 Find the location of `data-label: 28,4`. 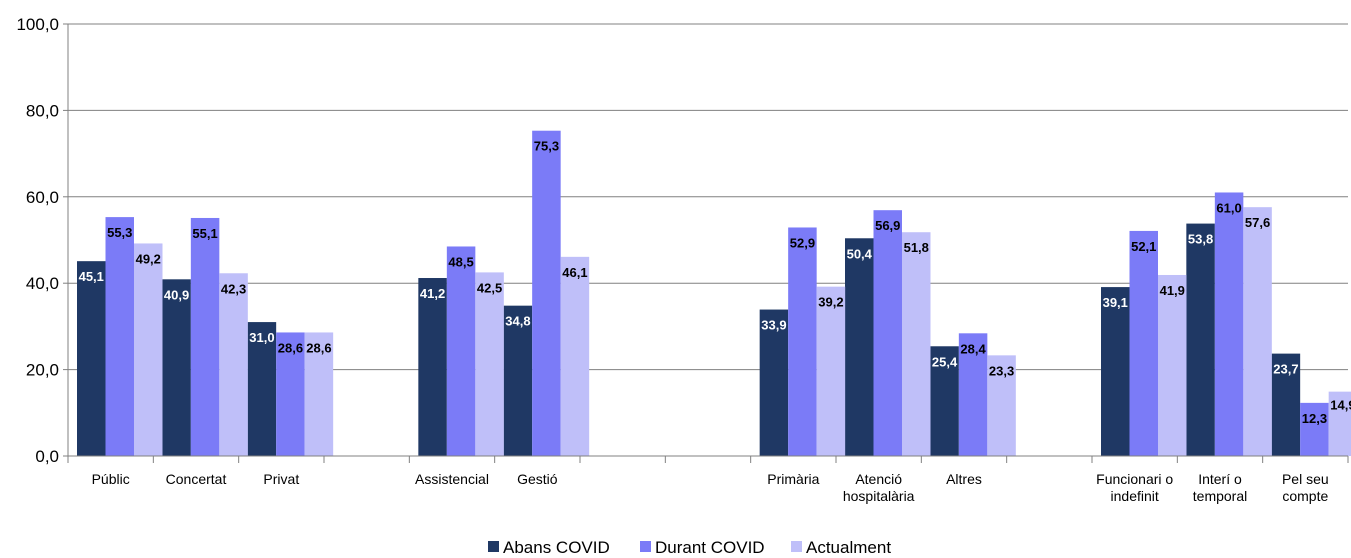

data-label: 28,4 is located at coordinates (973, 348).